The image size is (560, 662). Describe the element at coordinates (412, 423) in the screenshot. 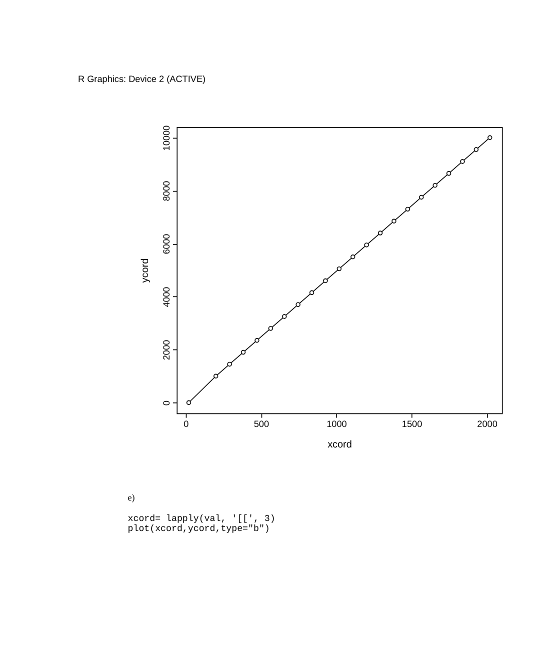

I see `x-tick-label: 1500` at that location.